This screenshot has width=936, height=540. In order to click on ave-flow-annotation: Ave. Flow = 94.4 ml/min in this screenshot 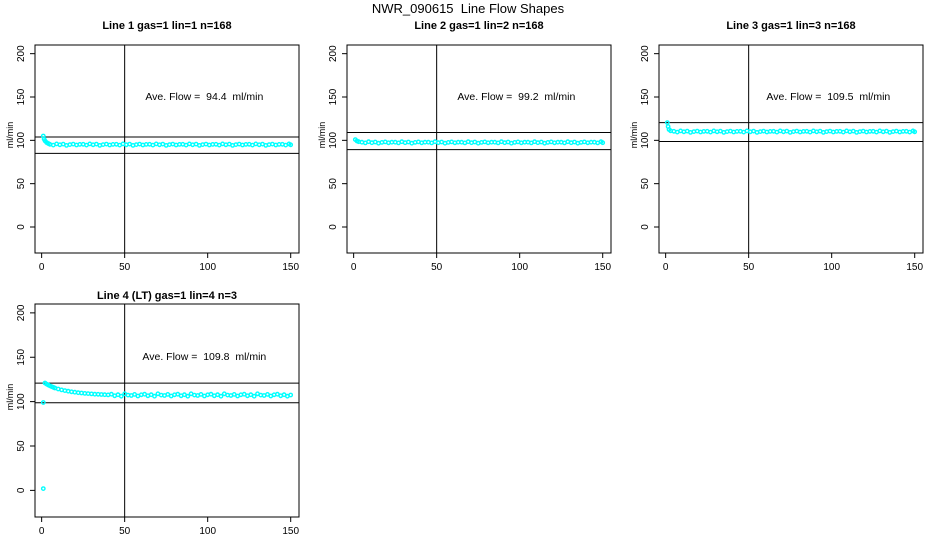, I will do `click(204, 97)`.